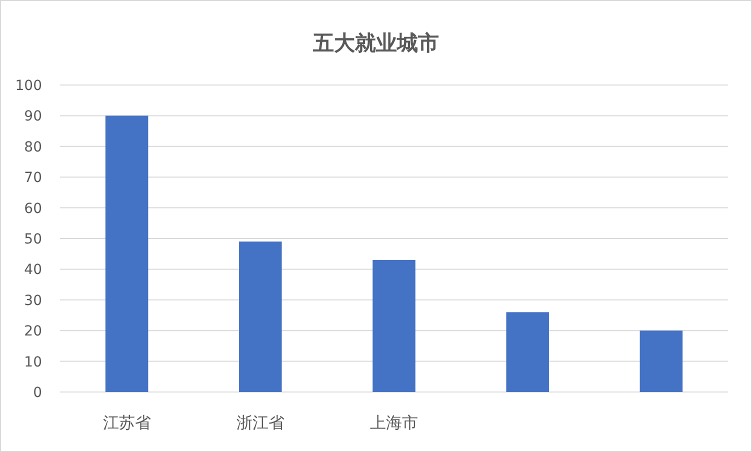 This screenshot has height=452, width=752. Describe the element at coordinates (33, 178) in the screenshot. I see `y-tick-label: 70` at that location.